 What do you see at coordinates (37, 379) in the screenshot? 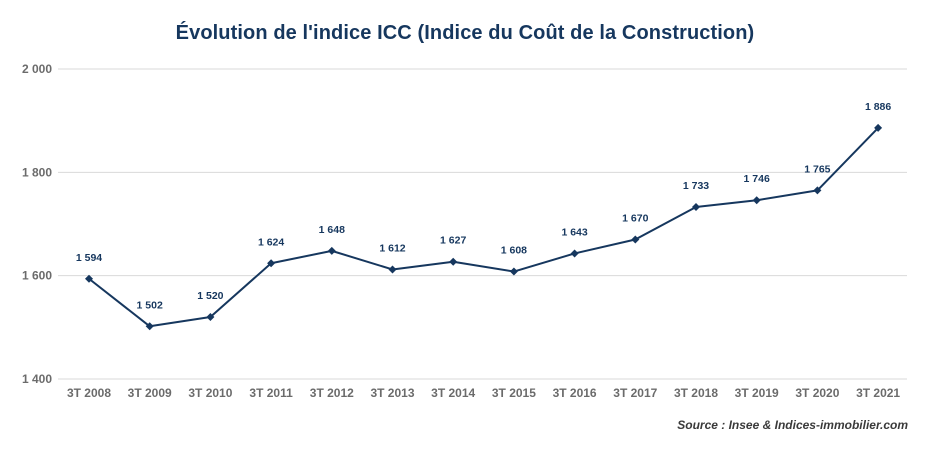
I see `y-tick-label: 1 400` at bounding box center [37, 379].